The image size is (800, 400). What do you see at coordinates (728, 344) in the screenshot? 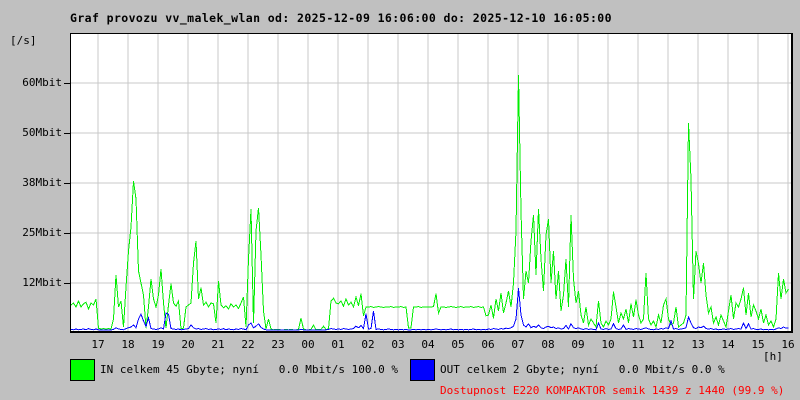
I see `x-tick-label: 14` at bounding box center [728, 344].